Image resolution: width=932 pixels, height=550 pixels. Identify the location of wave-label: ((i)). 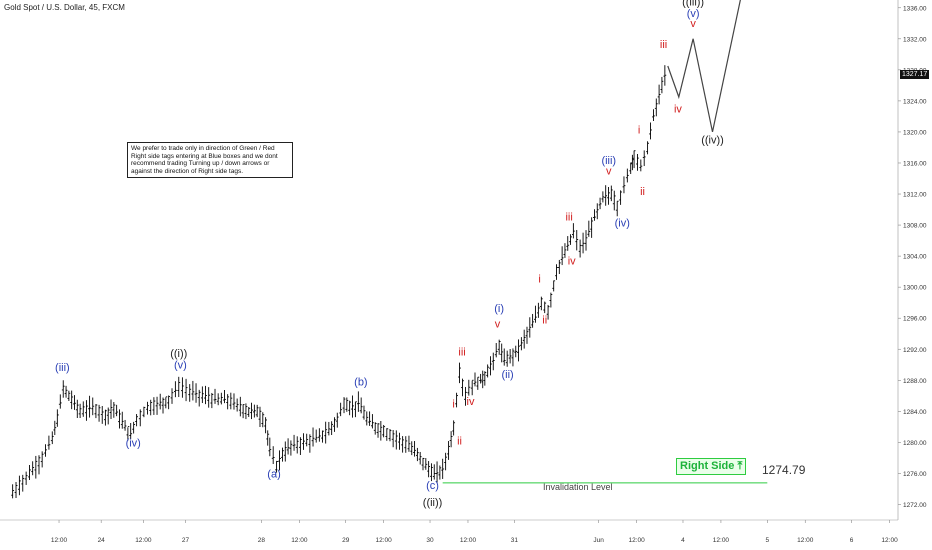
(178, 354).